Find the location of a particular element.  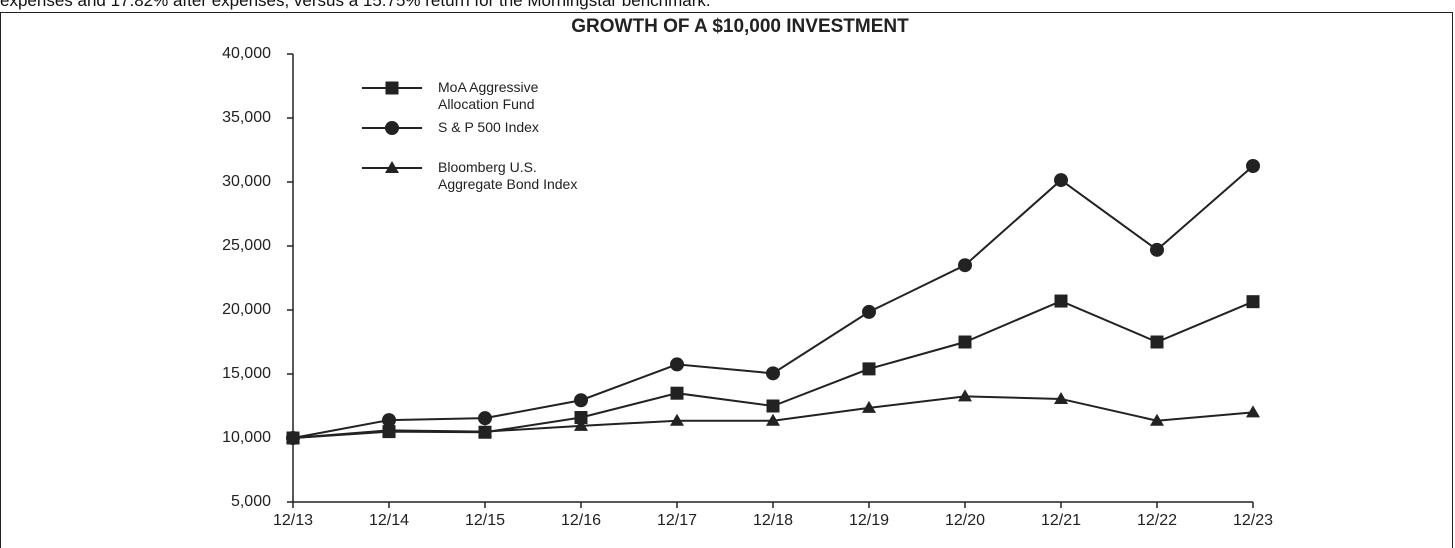

x-tick-label: 12/19 is located at coordinates (869, 520).